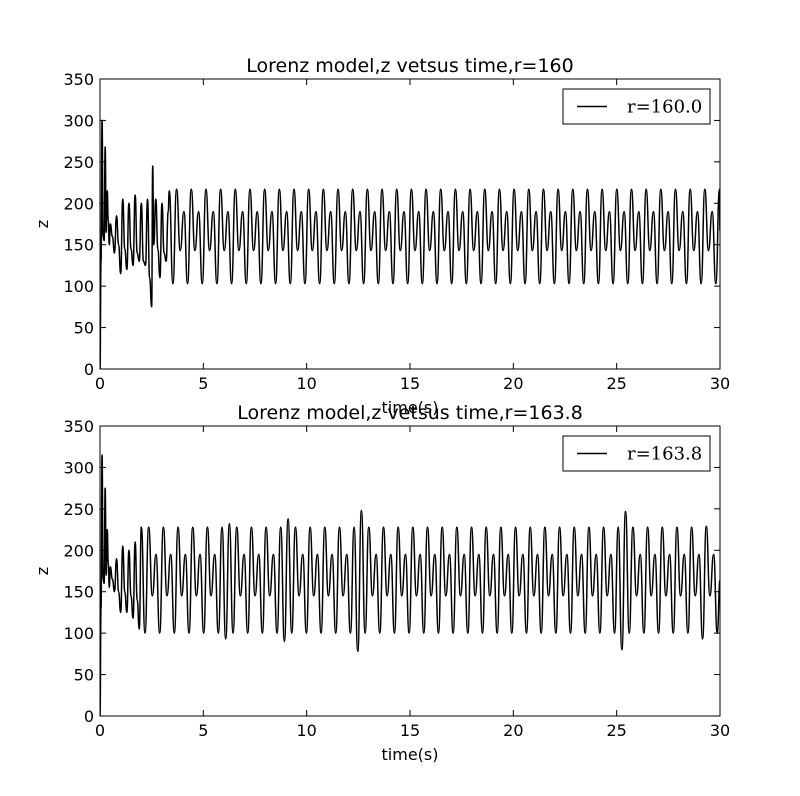 This screenshot has height=796, width=800. I want to click on legend: r=160.0, so click(636, 106).